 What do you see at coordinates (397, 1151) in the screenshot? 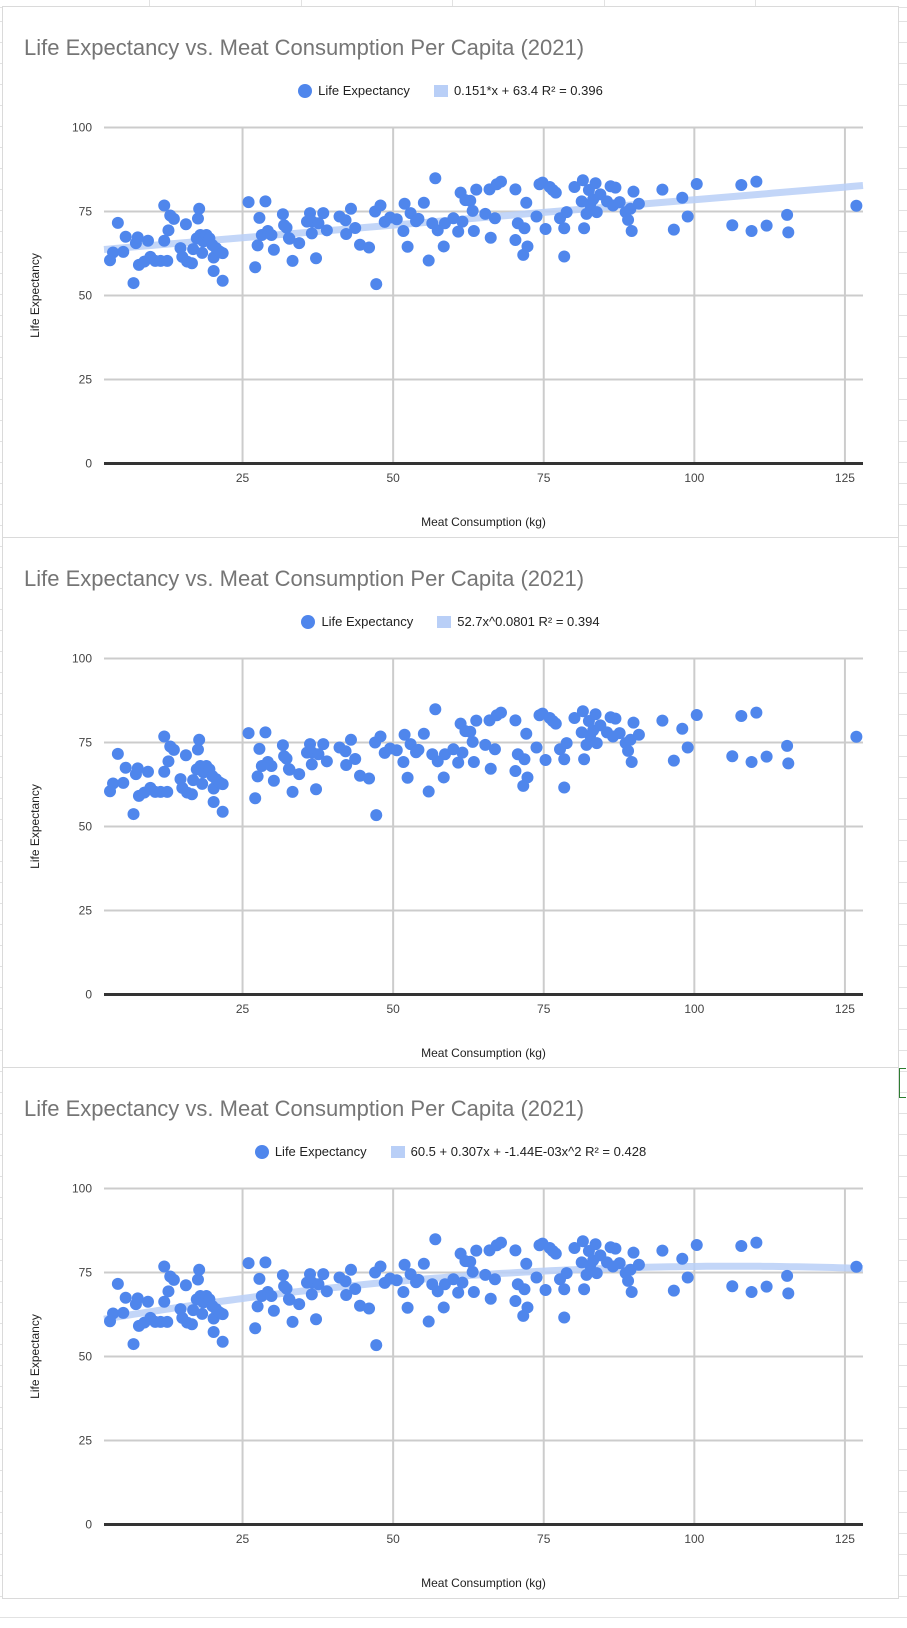
I see `legend-trendline-marker-icon` at bounding box center [397, 1151].